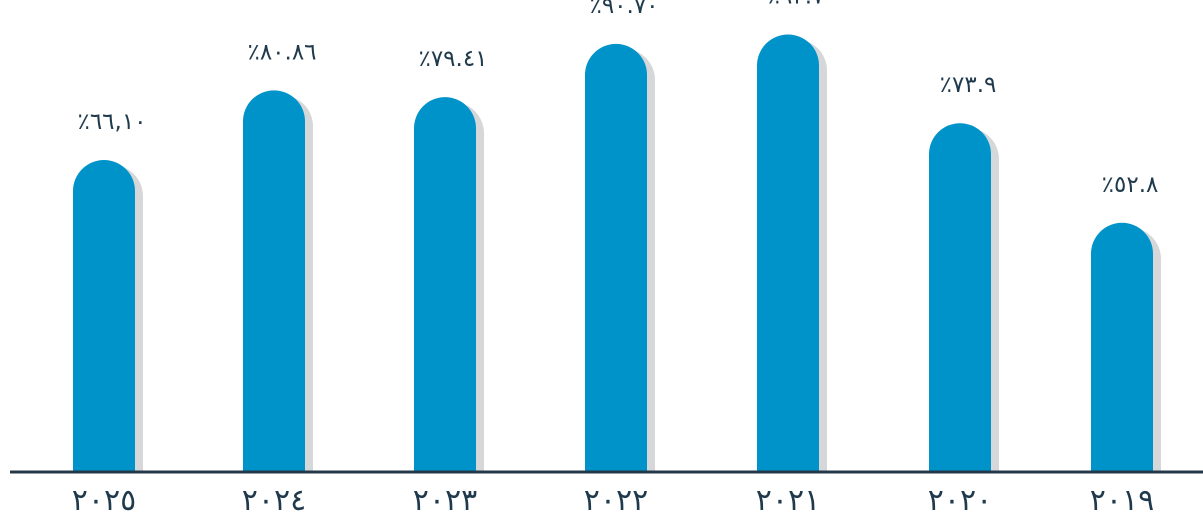 Image resolution: width=1203 pixels, height=518 pixels. Describe the element at coordinates (104, 500) in the screenshot. I see `x-tick-label-0: ٢٠٢٥` at that location.